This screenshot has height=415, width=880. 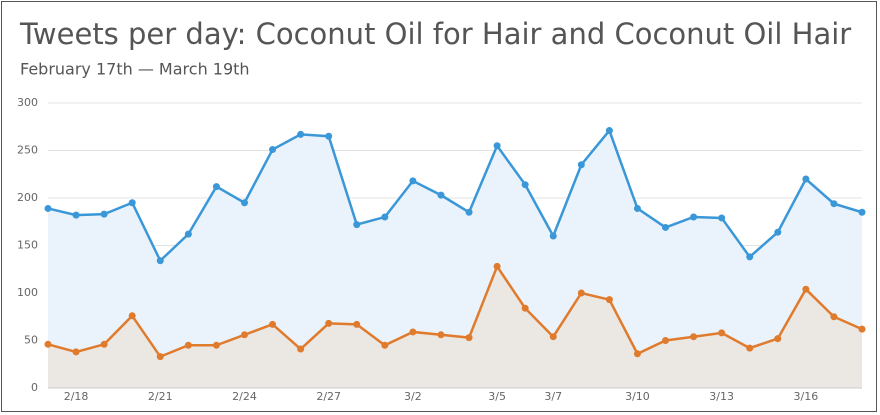 I want to click on x-tick-label: 3/13, so click(x=721, y=396).